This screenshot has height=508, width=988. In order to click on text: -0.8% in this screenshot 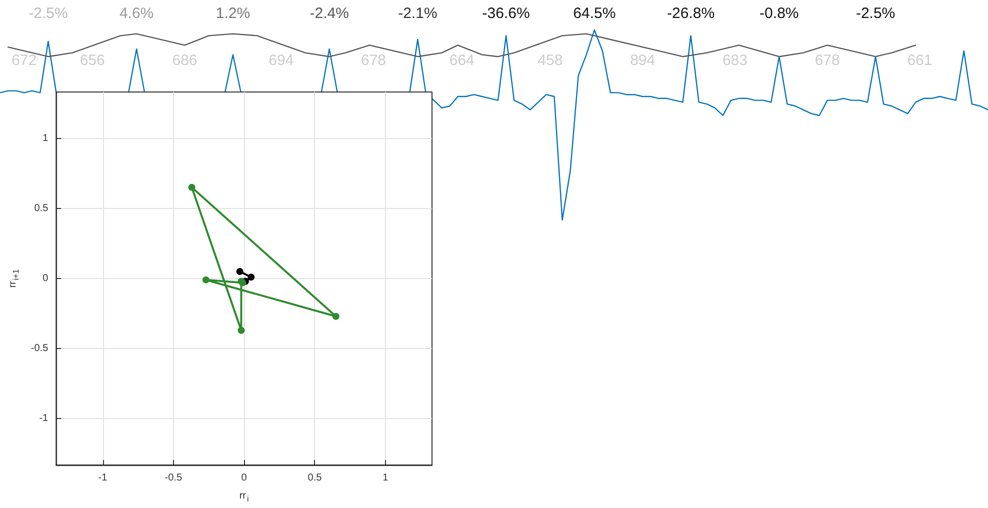, I will do `click(779, 13)`.